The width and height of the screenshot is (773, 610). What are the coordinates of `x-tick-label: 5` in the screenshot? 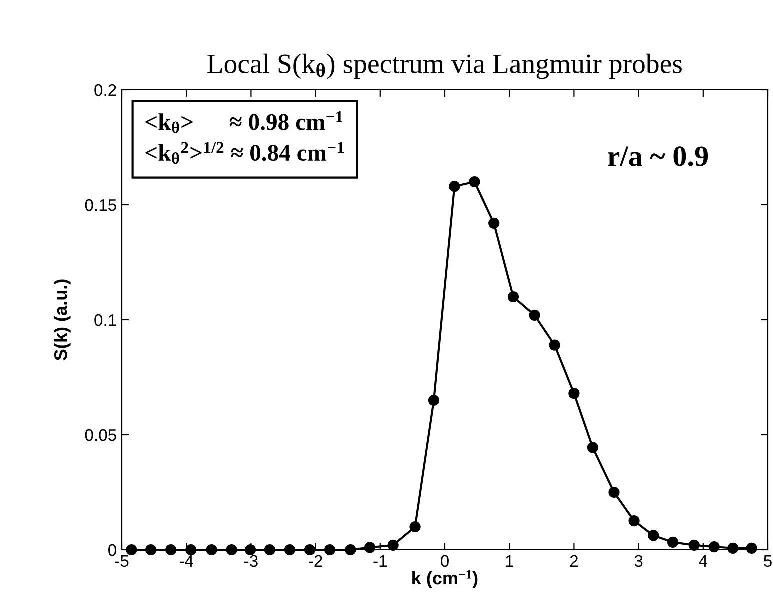 It's located at (768, 561).